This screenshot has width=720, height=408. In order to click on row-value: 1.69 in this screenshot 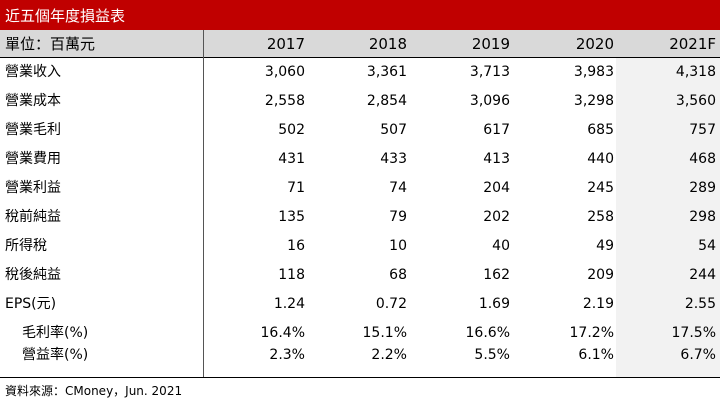, I will do `click(494, 304)`.